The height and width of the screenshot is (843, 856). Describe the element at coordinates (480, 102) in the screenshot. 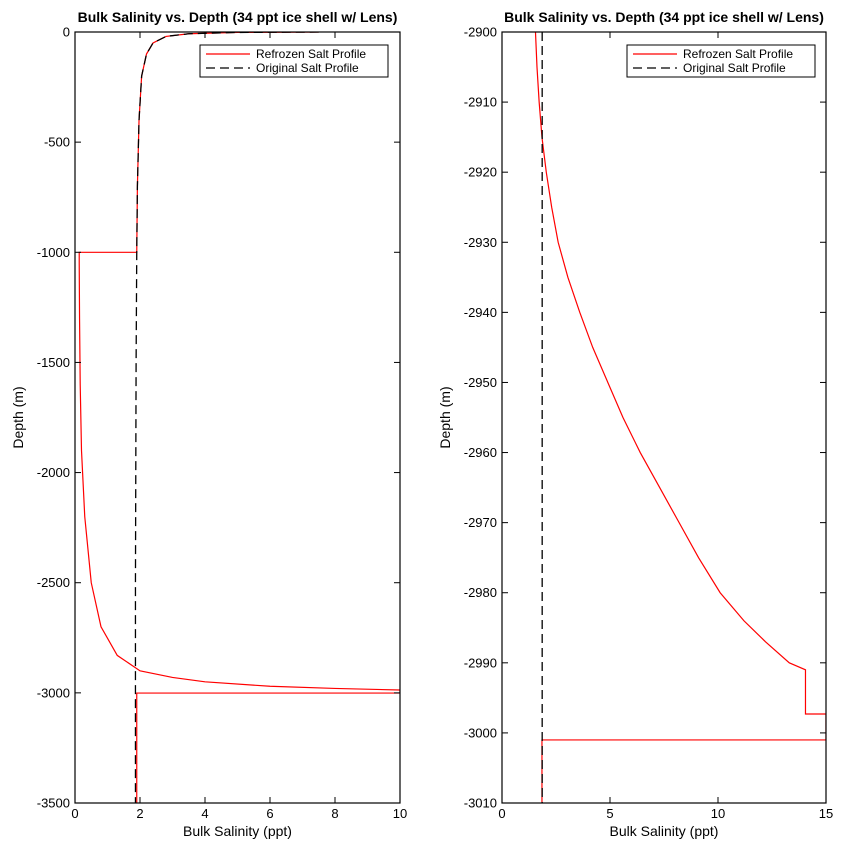

I see `y-tick-label: -2910` at that location.